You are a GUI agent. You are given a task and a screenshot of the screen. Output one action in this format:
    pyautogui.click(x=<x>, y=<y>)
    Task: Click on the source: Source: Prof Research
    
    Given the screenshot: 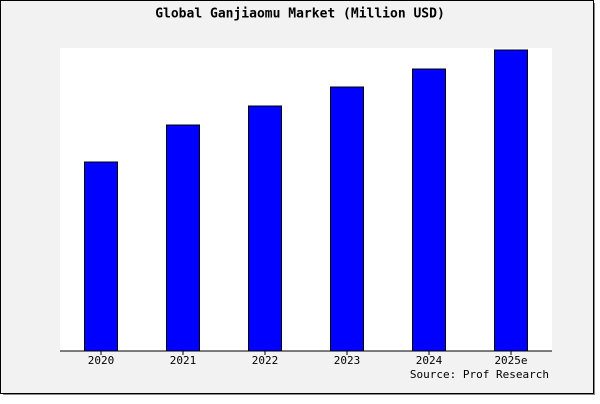 What is the action you would take?
    pyautogui.click(x=479, y=374)
    